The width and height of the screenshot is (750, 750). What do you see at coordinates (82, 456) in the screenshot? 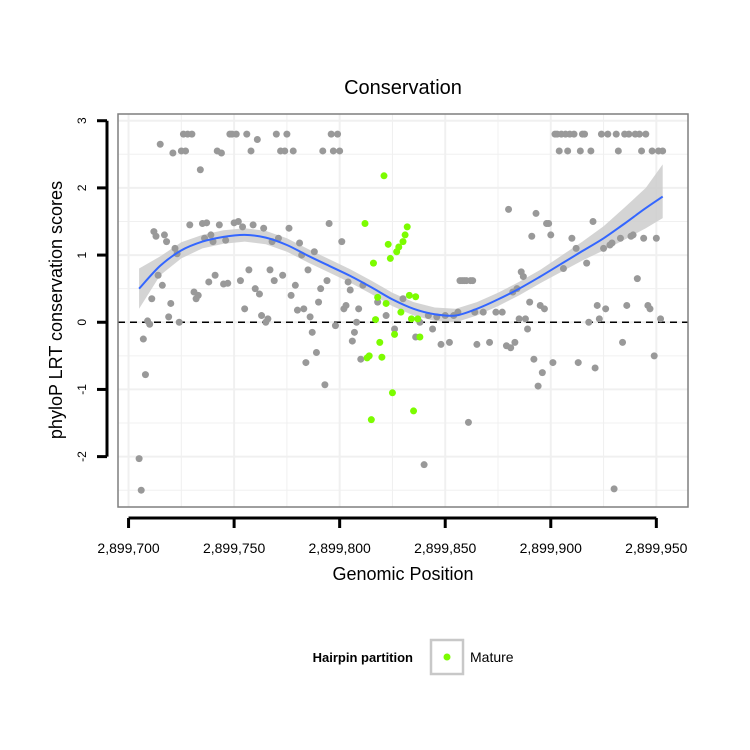
I see `y-tick-label: -2` at bounding box center [82, 456].